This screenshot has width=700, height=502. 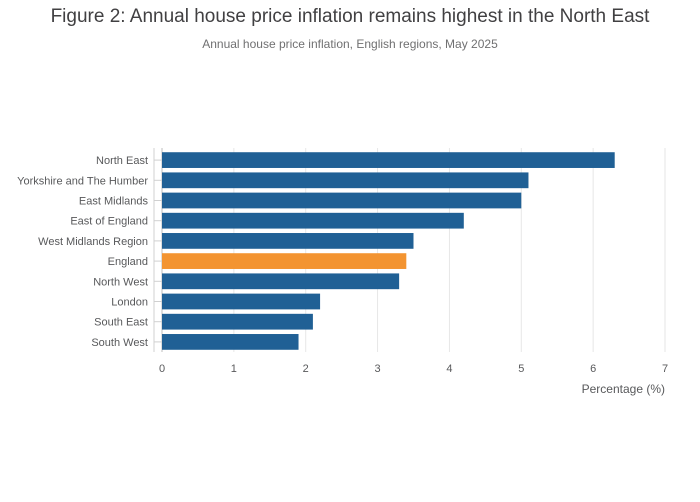 I want to click on category-label: East of England, so click(x=109, y=222).